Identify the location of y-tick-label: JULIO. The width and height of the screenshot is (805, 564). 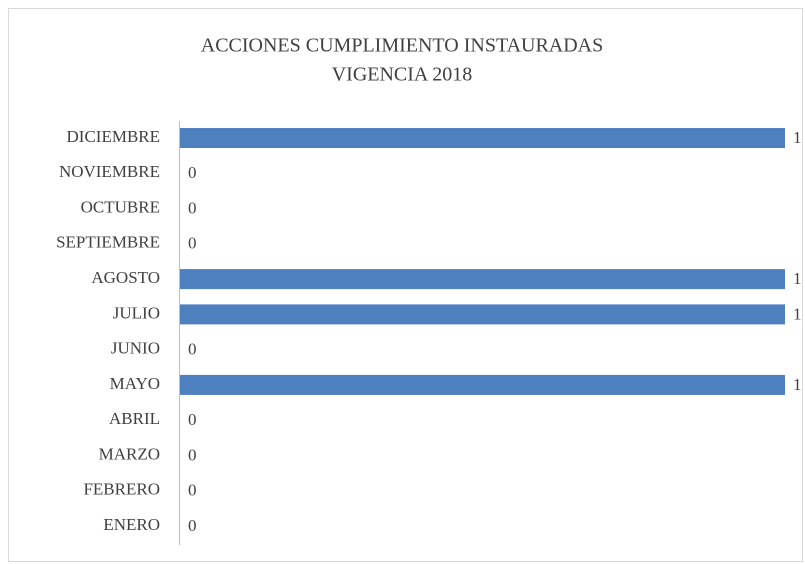
(136, 312).